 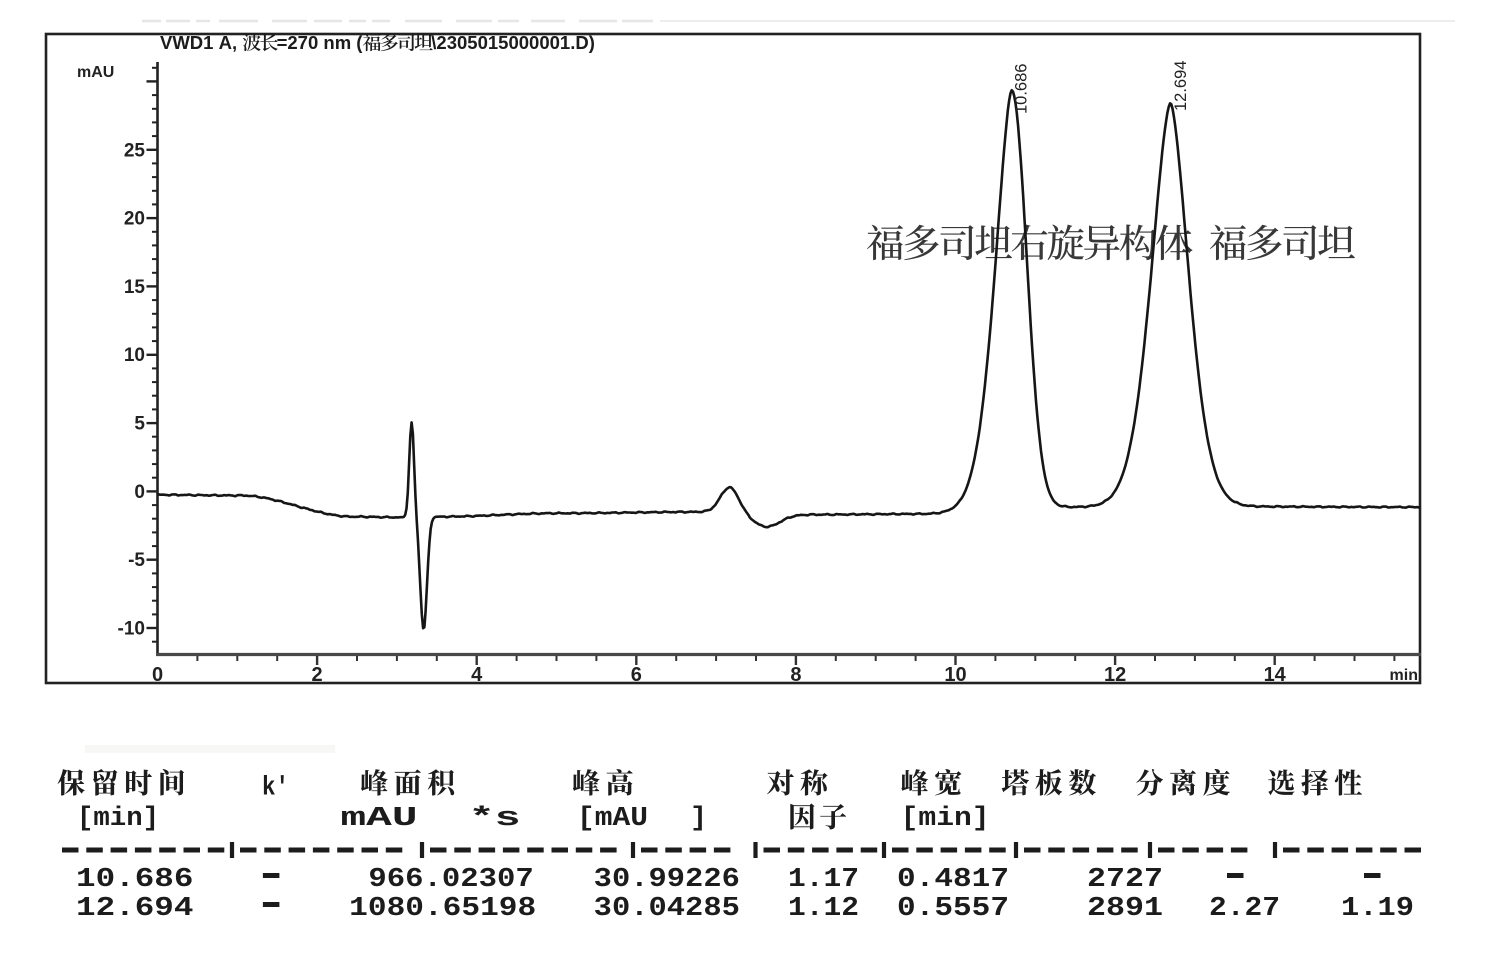 What do you see at coordinates (317, 675) in the screenshot?
I see `svg-text: 2` at bounding box center [317, 675].